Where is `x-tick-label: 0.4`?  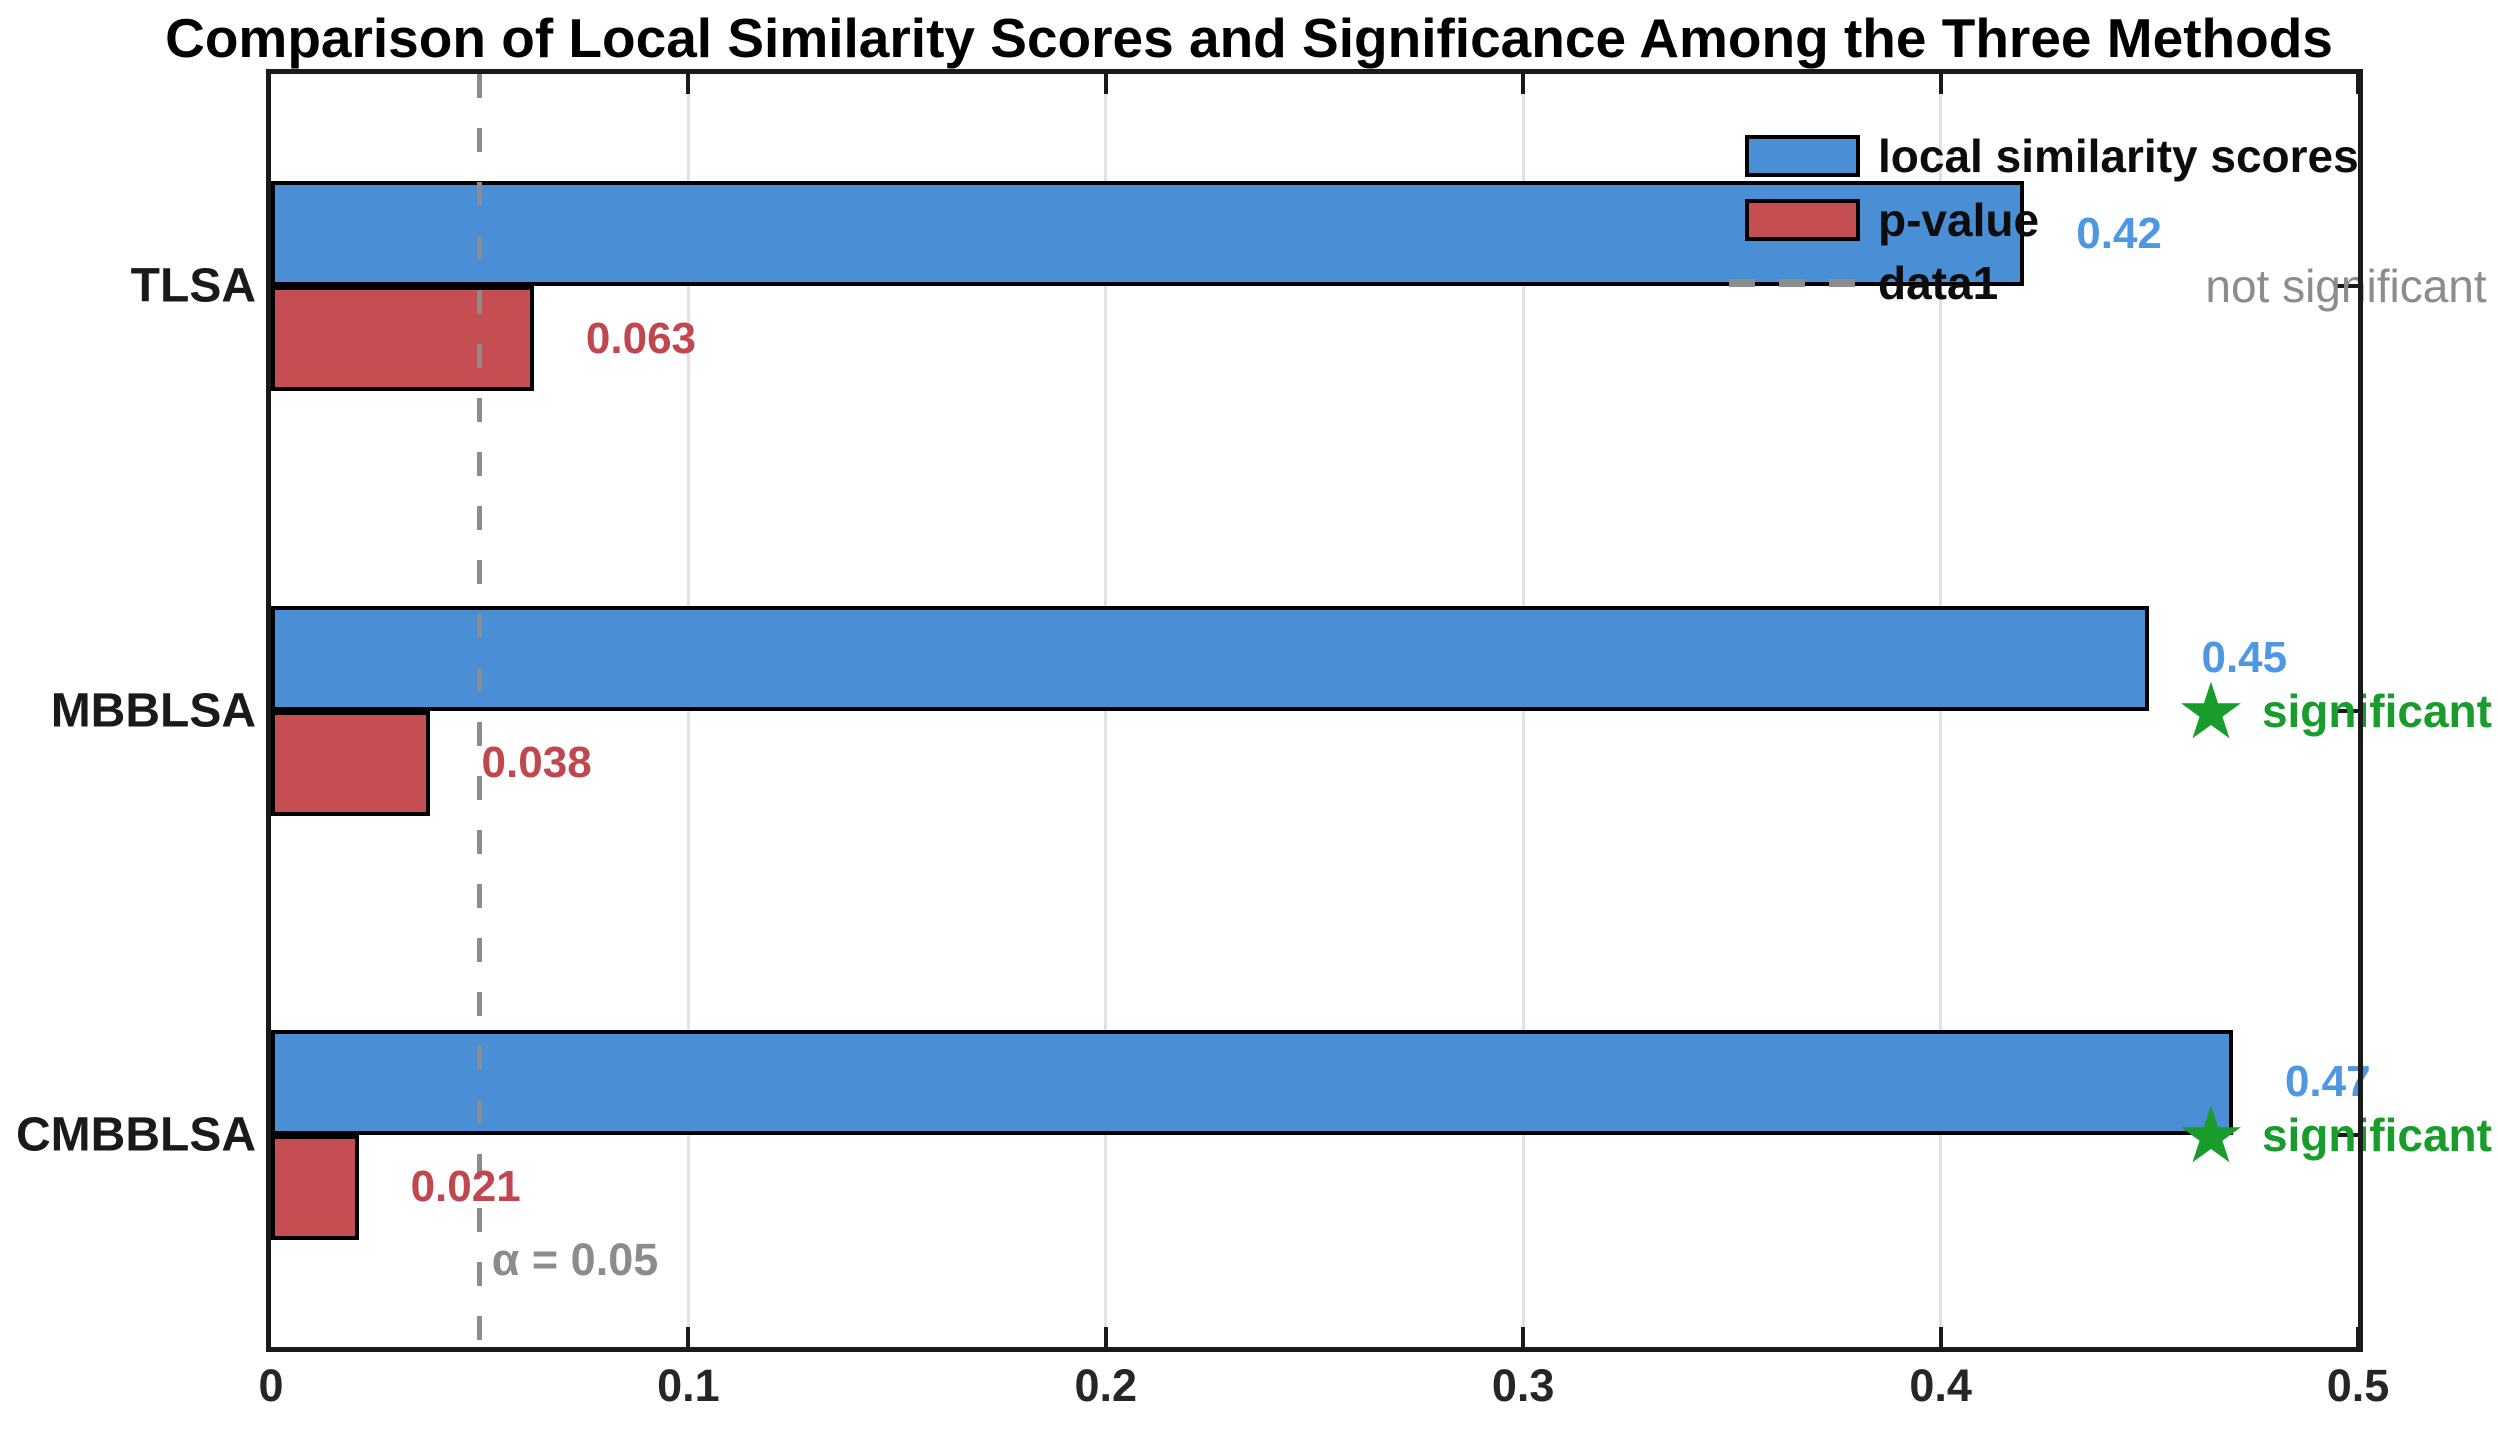
x-tick-label: 0.4 is located at coordinates (1940, 1385).